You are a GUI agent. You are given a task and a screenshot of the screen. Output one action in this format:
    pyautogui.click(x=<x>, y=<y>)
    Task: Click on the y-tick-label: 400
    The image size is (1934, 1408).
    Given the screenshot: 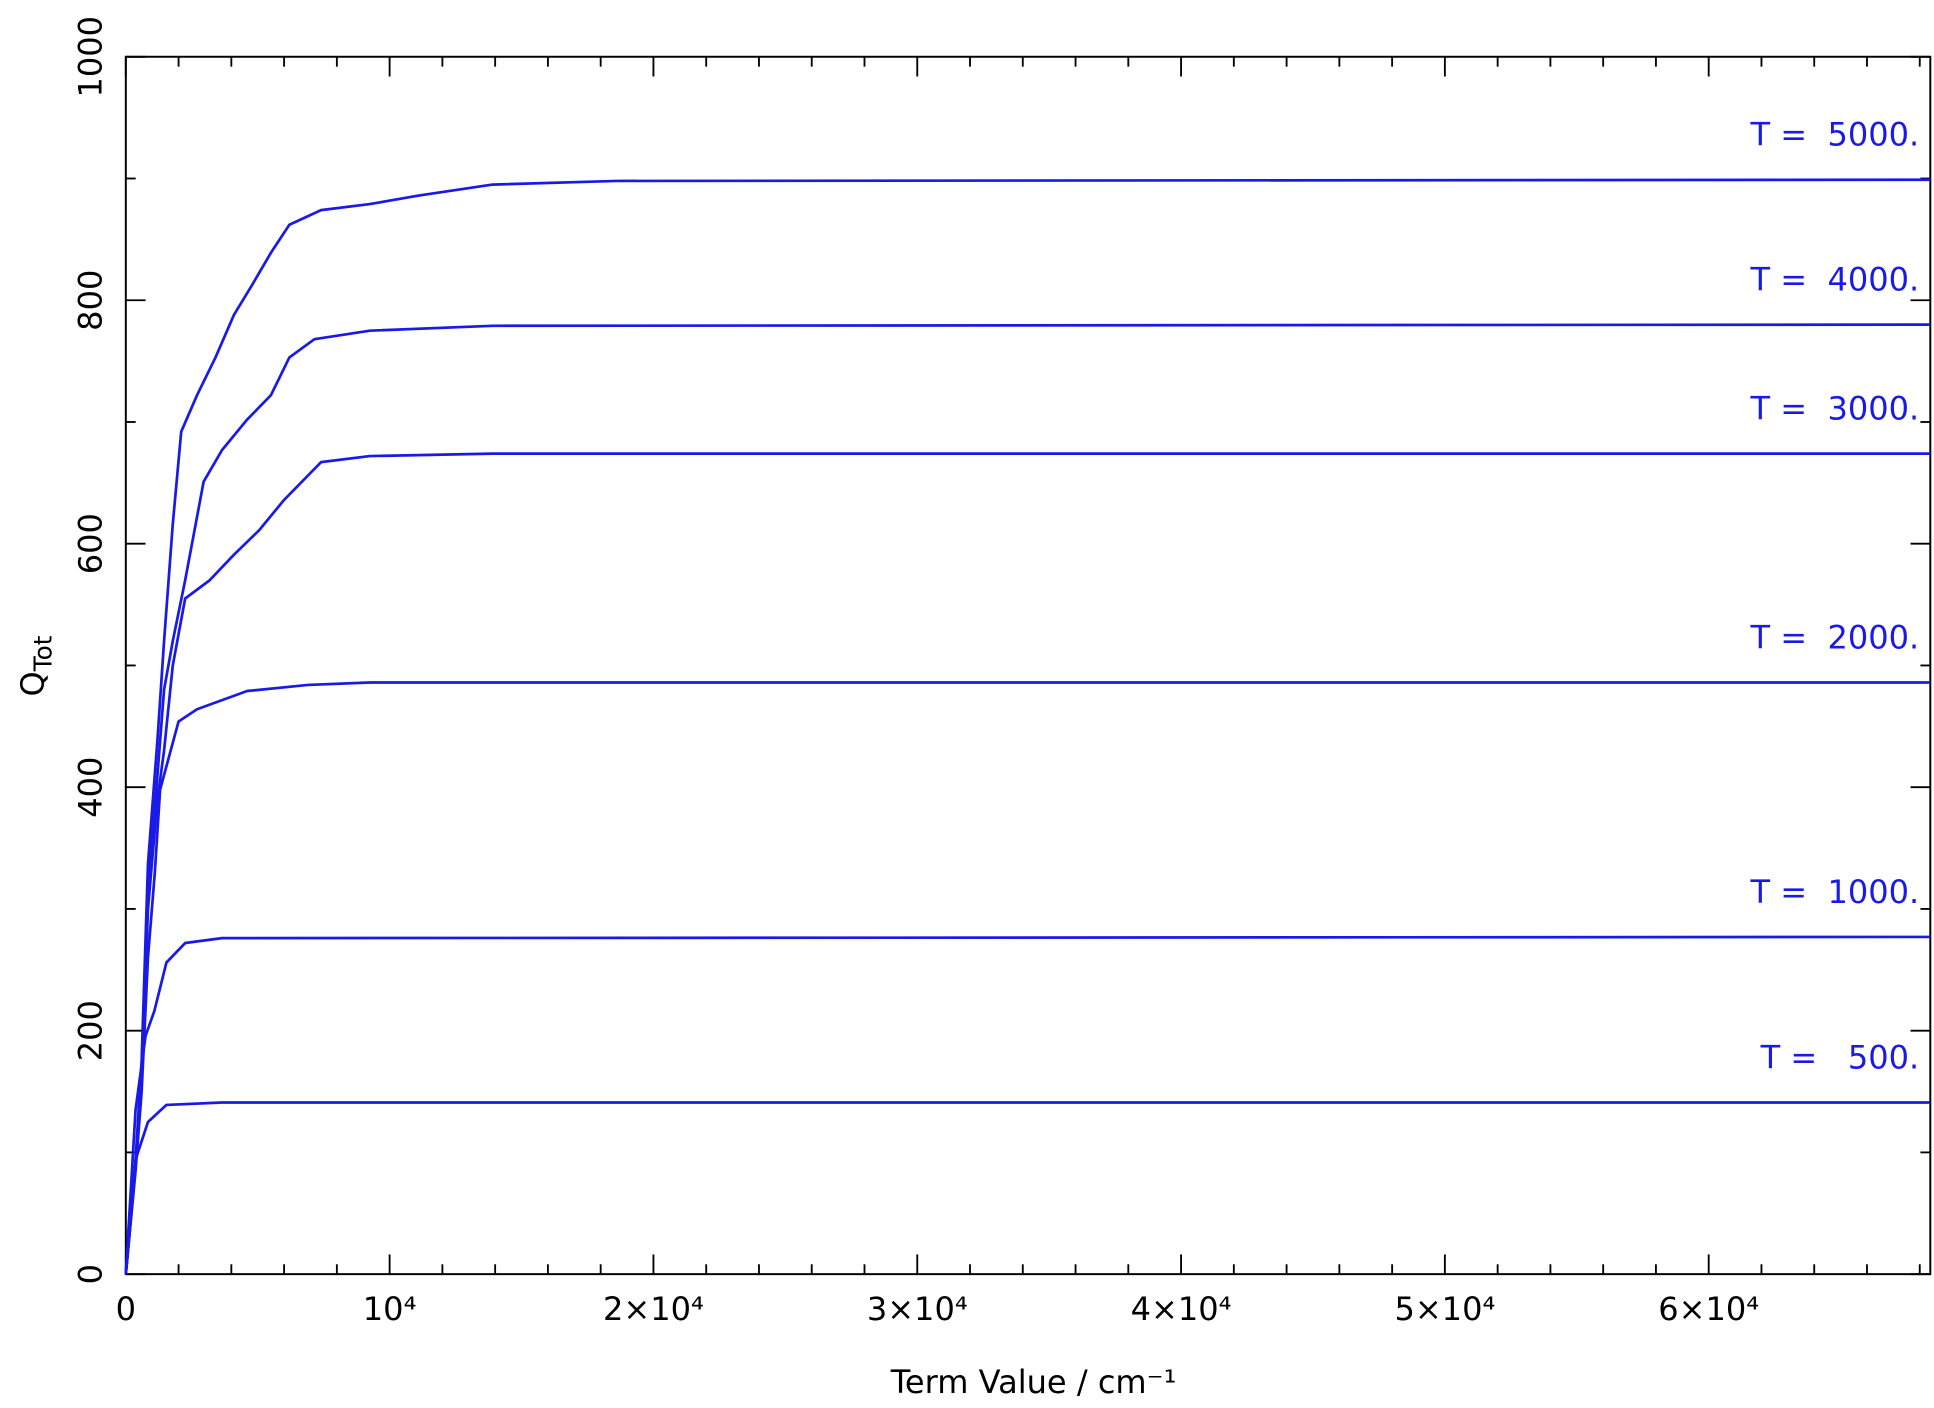 What is the action you would take?
    pyautogui.click(x=91, y=787)
    